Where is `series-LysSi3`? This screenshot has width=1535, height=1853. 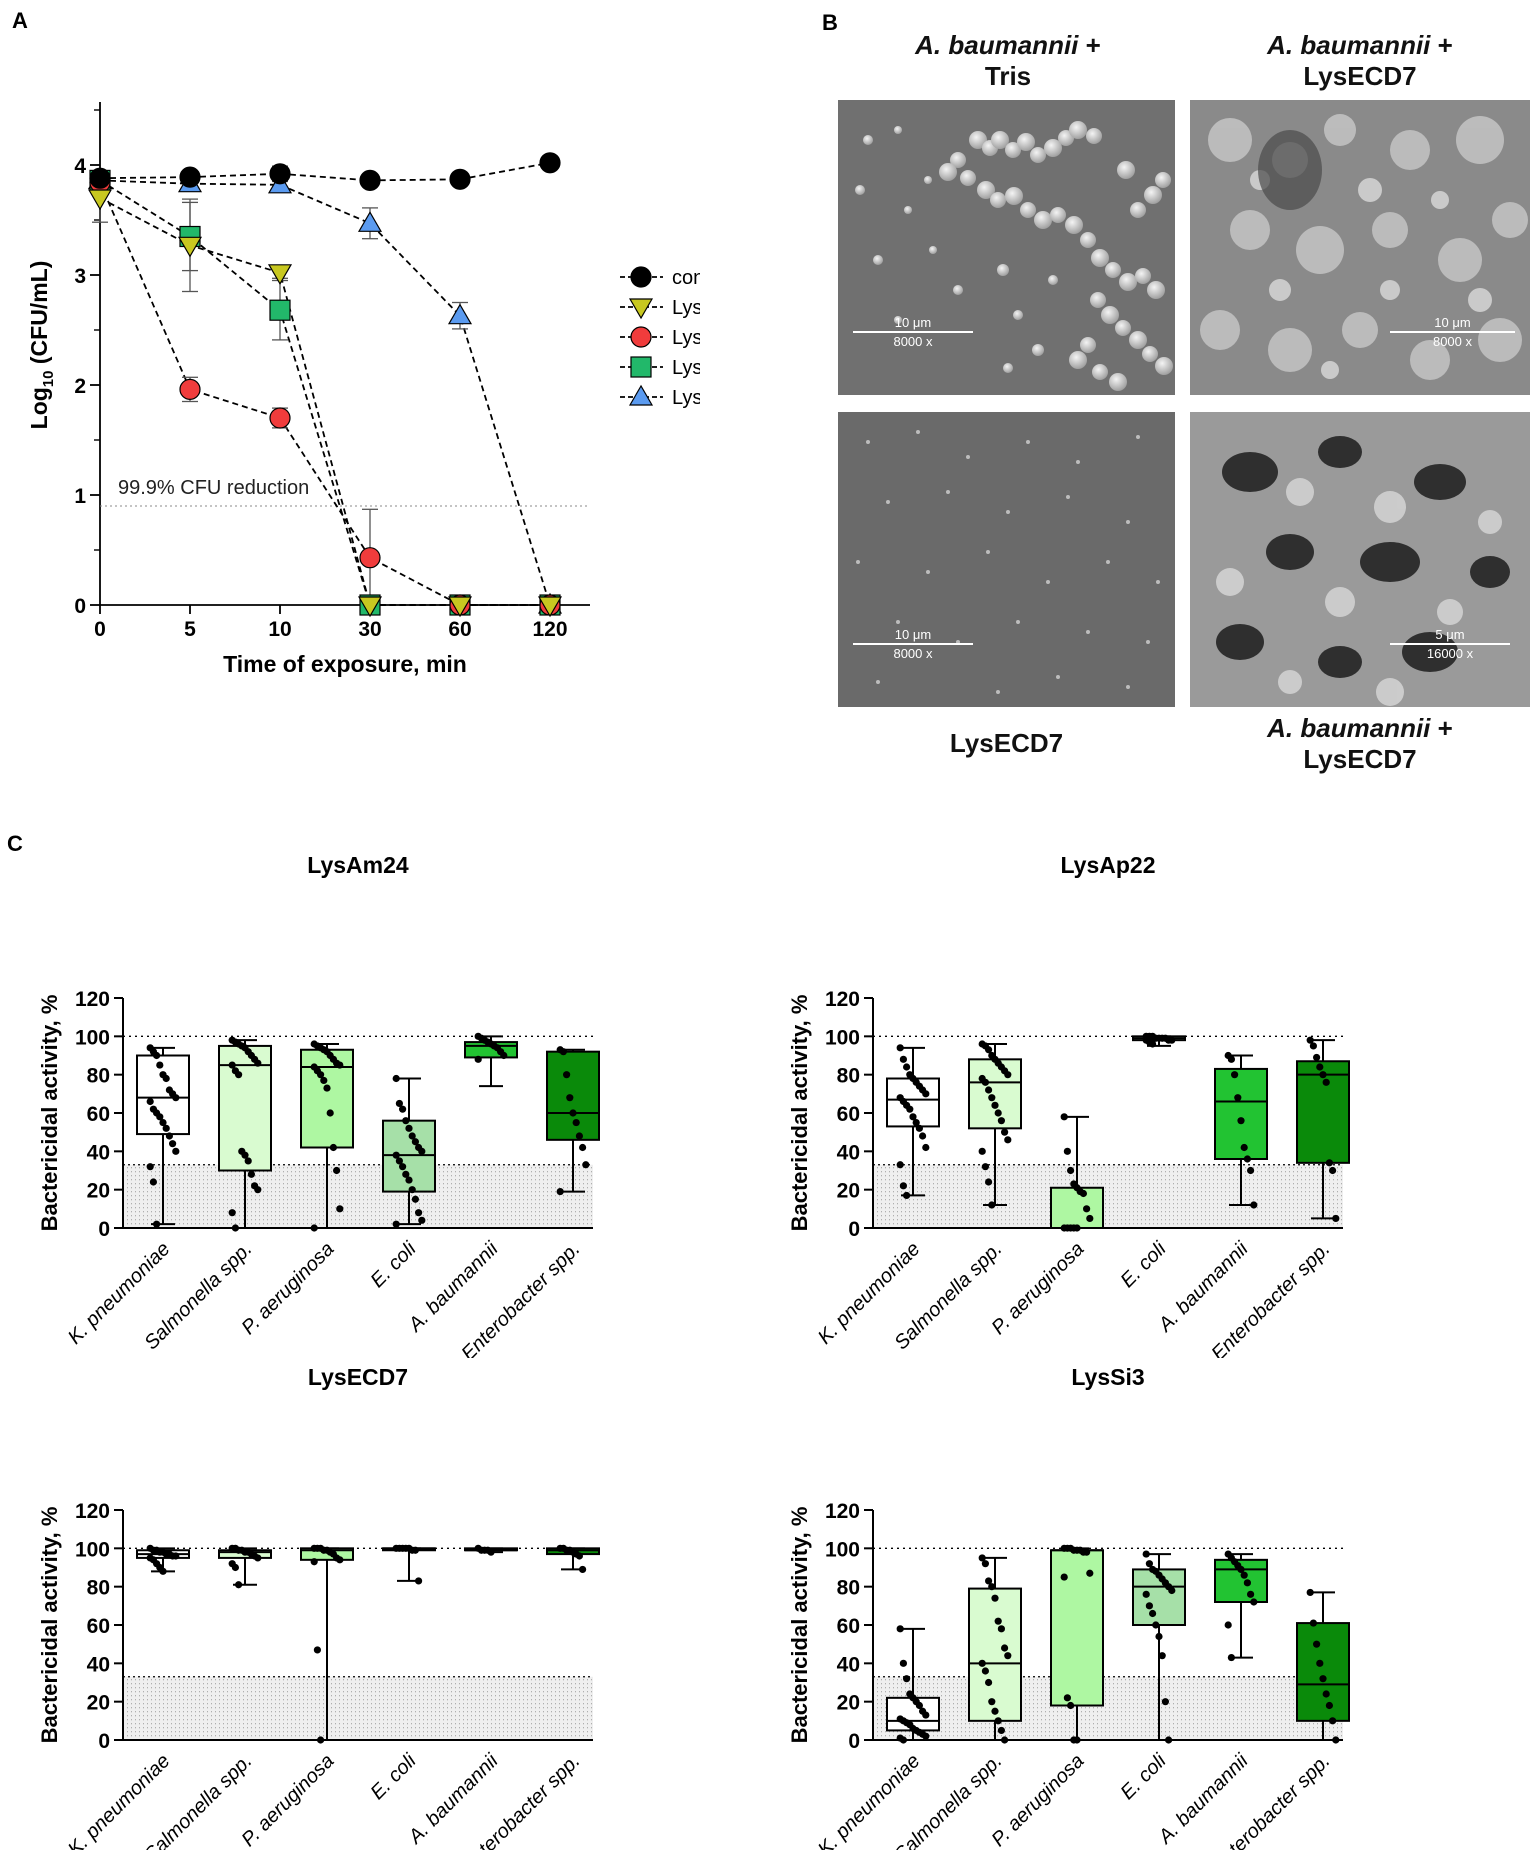 series-LysSi3 is located at coordinates (321, 391).